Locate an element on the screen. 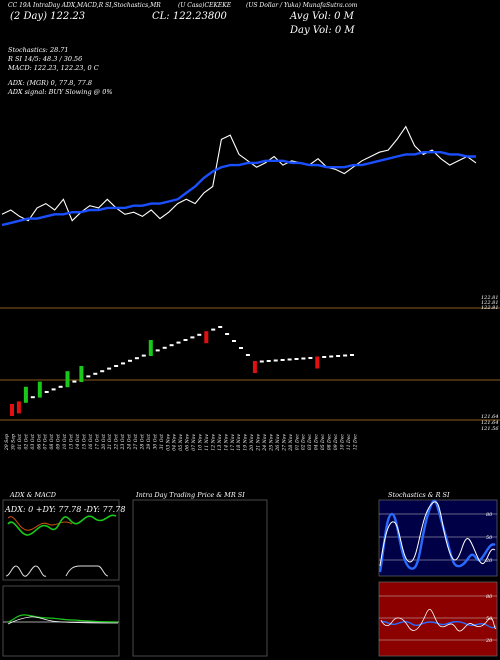 This screenshot has width=500, height=660. date-tick-label: 07 Nov is located at coordinates (194, 442).